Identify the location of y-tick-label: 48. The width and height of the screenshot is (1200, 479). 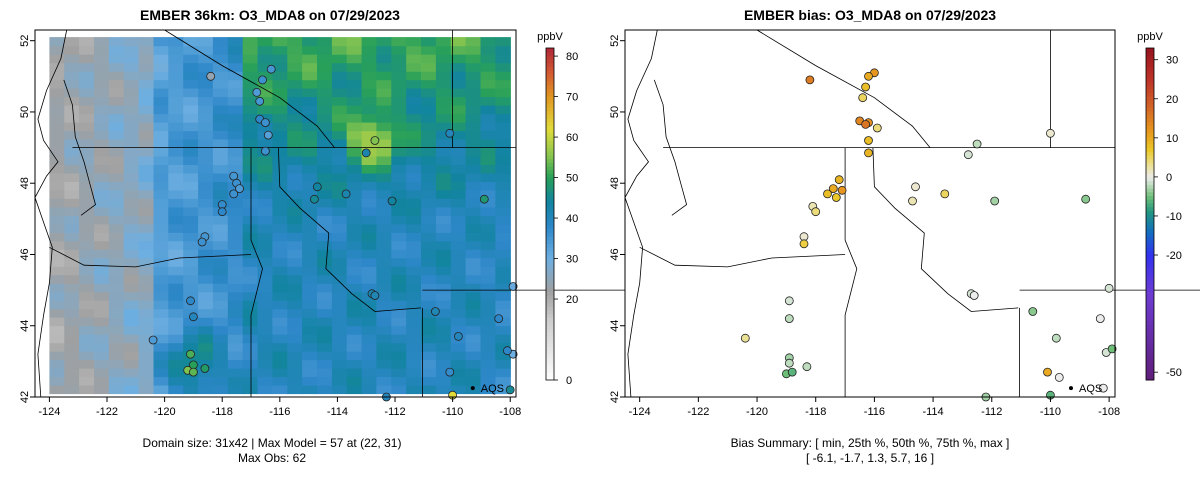
(615, 183).